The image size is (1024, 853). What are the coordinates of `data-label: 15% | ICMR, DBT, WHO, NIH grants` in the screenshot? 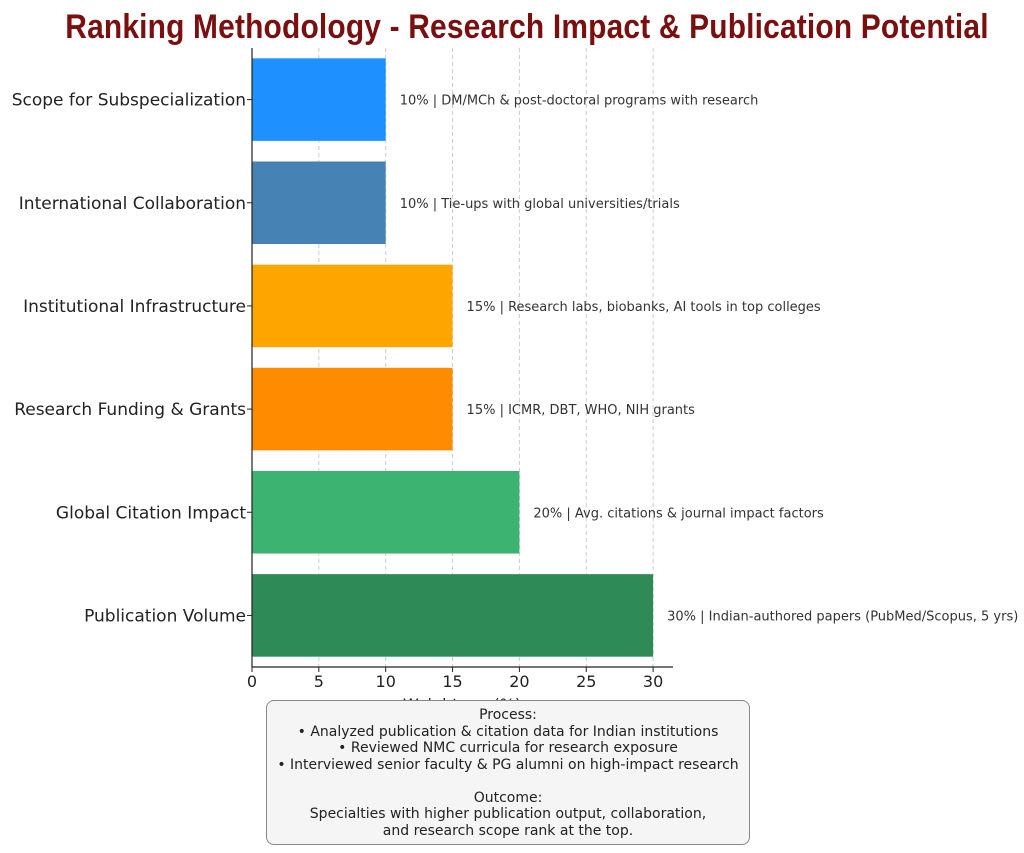 It's located at (581, 410).